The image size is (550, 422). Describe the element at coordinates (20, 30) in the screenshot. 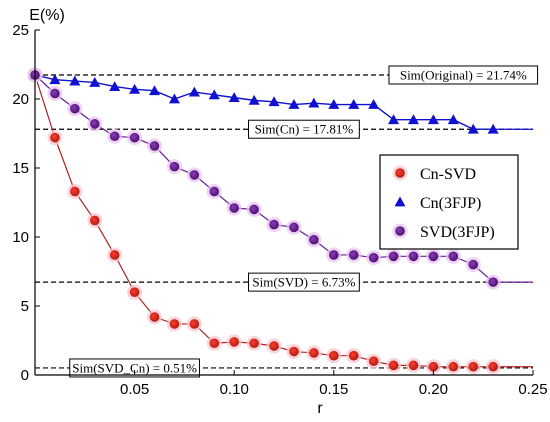

I see `y-tick-label: 25` at that location.